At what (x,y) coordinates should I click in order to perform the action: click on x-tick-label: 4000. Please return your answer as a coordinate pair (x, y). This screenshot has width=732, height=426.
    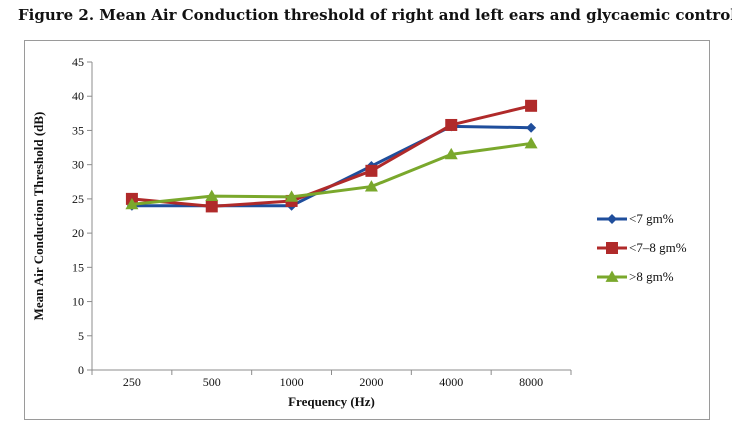
    Looking at the image, I should click on (451, 382).